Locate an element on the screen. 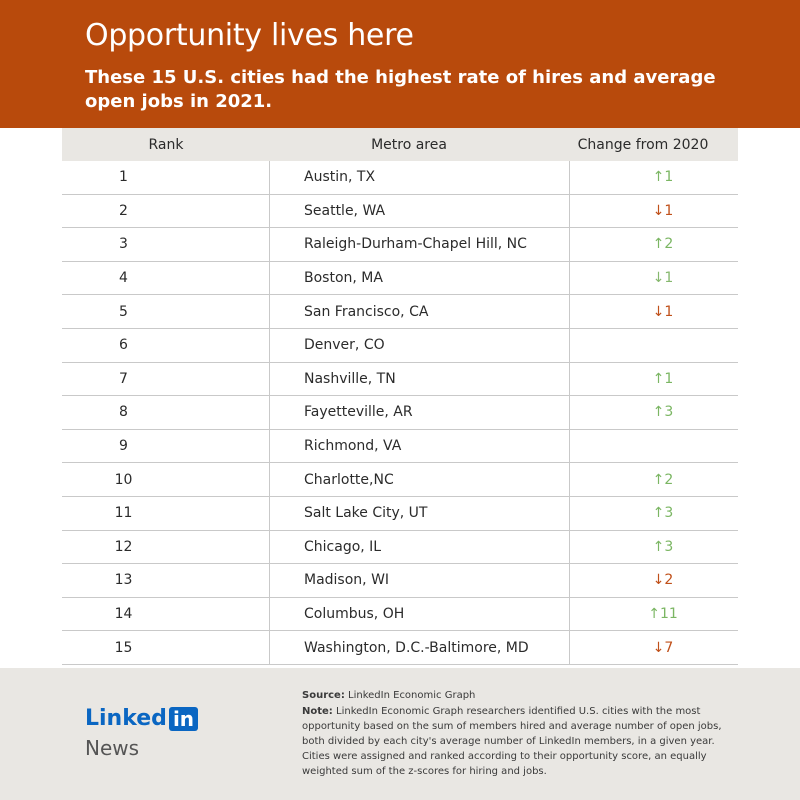 Image resolution: width=800 pixels, height=800 pixels. metro-cell: Charlotte,NC is located at coordinates (420, 479).